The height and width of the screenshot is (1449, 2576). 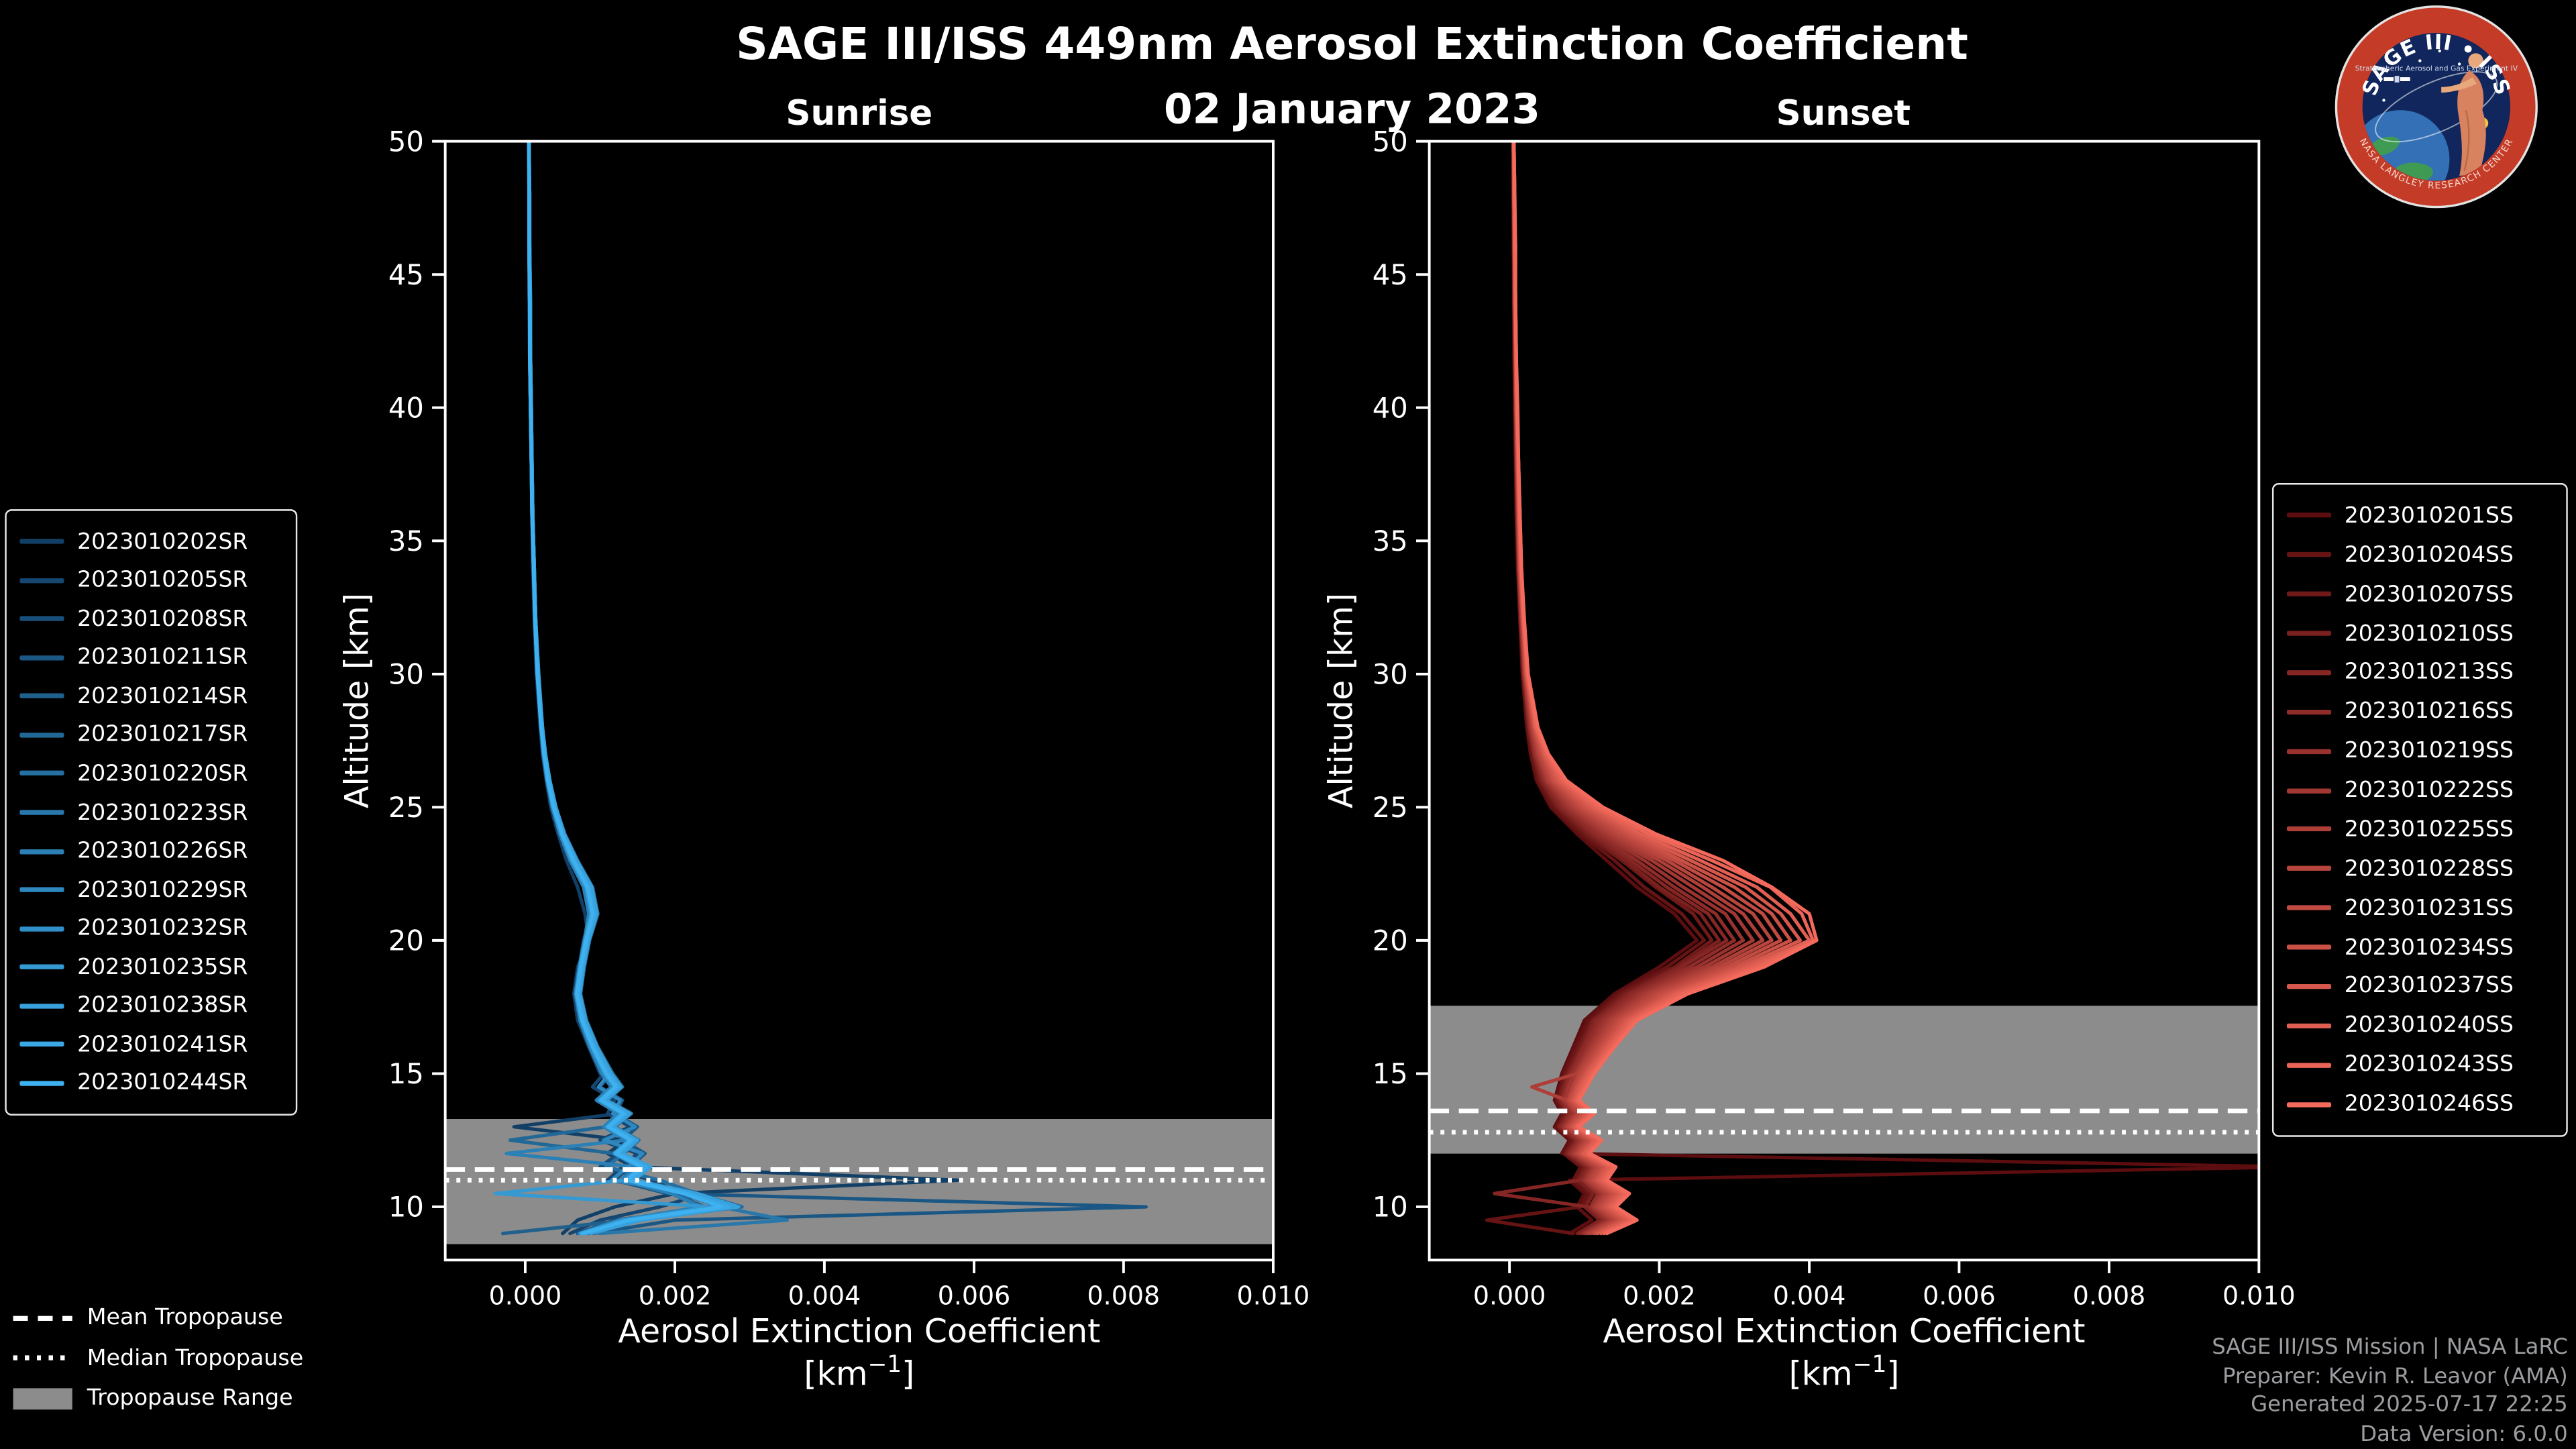 What do you see at coordinates (2409, 1405) in the screenshot?
I see `credit-generated: Generated 2025-07-17 22:25` at bounding box center [2409, 1405].